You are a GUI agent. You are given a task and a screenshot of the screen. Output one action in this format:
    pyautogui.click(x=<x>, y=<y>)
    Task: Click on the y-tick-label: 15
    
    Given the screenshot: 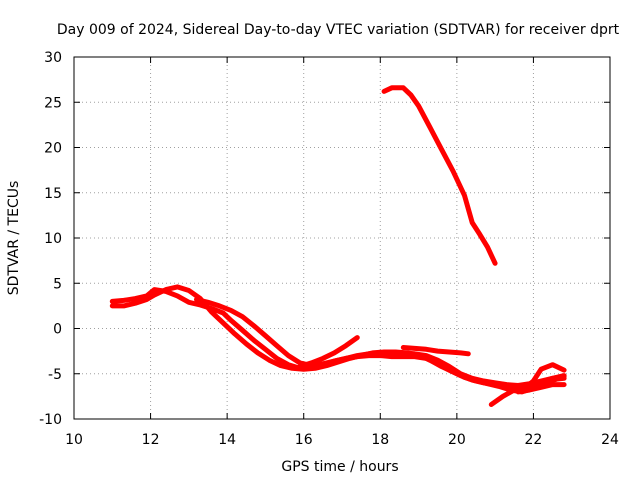 What is the action you would take?
    pyautogui.click(x=53, y=194)
    